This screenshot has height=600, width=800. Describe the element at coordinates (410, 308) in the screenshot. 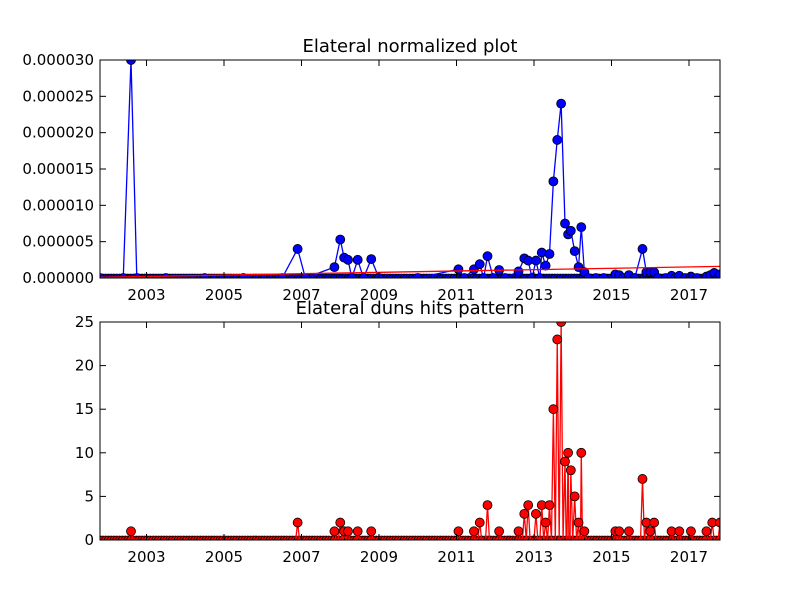

I see `chart-title: Elateral duns hits pattern` at that location.